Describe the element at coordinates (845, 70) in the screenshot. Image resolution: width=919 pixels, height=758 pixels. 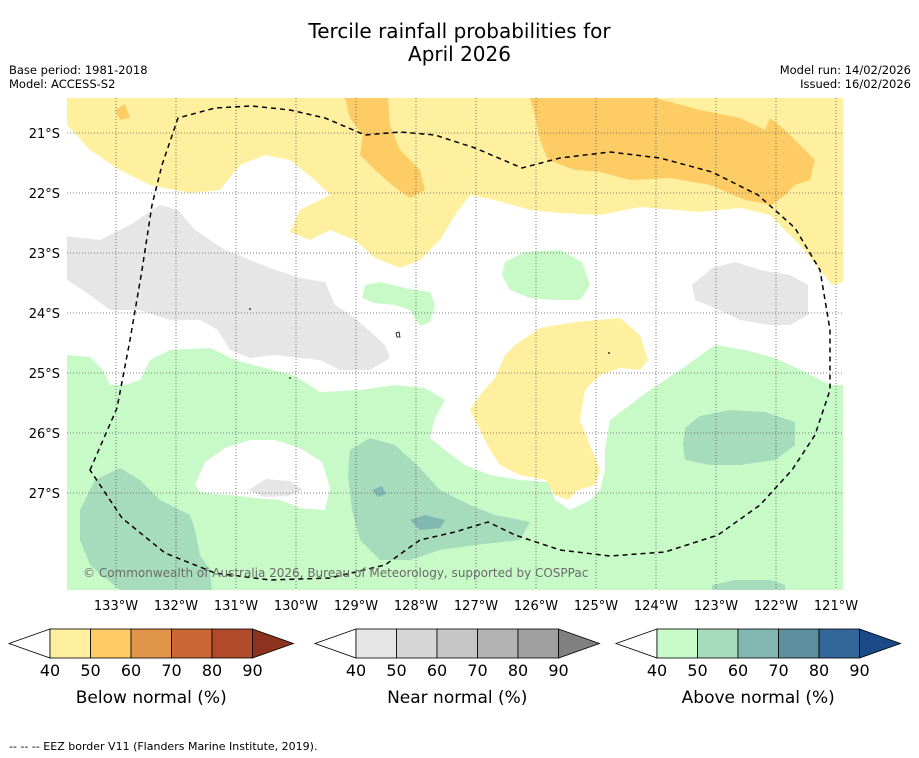
I see `model-run: Model run: 14/02/2026` at that location.